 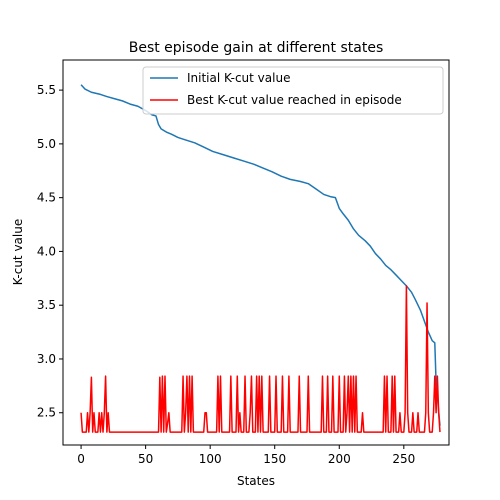 What do you see at coordinates (339, 459) in the screenshot?
I see `x-tick-label: 200` at bounding box center [339, 459].